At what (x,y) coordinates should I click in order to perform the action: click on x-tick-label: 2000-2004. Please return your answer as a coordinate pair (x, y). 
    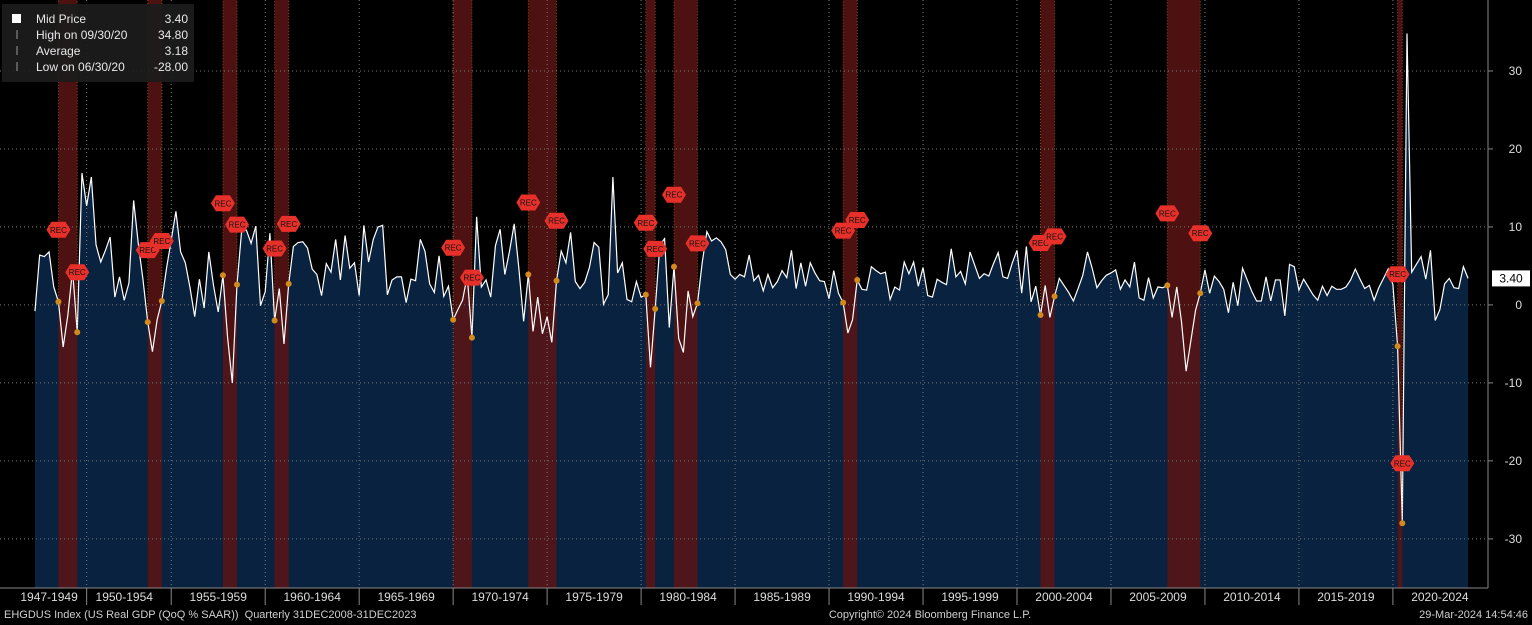
    Looking at the image, I should click on (1064, 597).